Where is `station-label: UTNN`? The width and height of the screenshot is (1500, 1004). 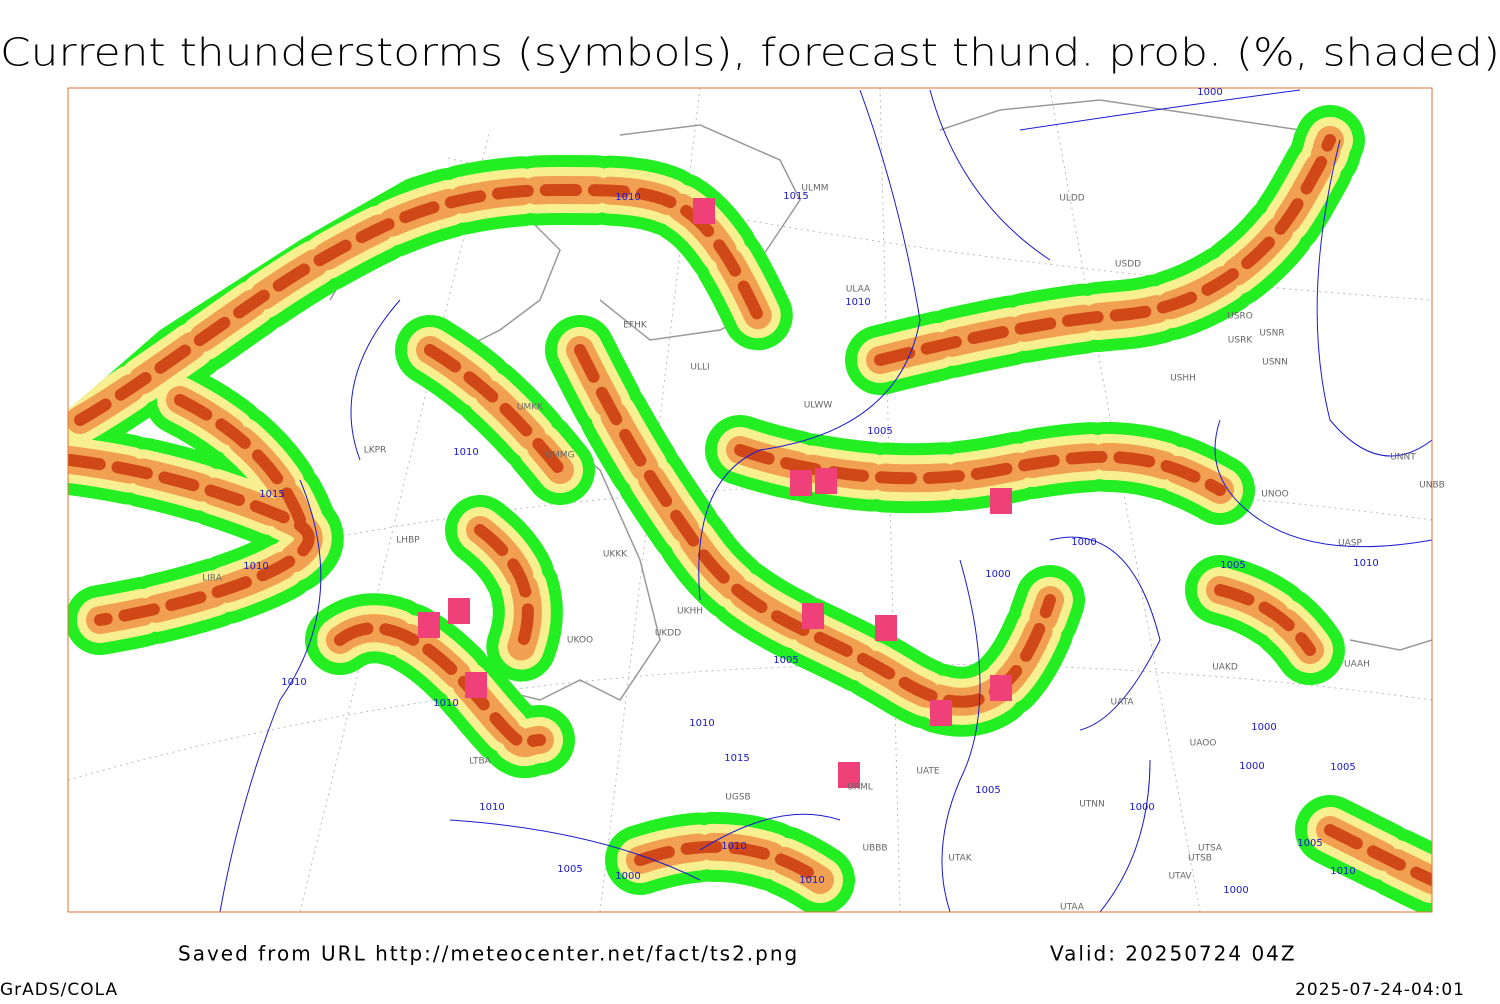
station-label: UTNN is located at coordinates (1092, 805).